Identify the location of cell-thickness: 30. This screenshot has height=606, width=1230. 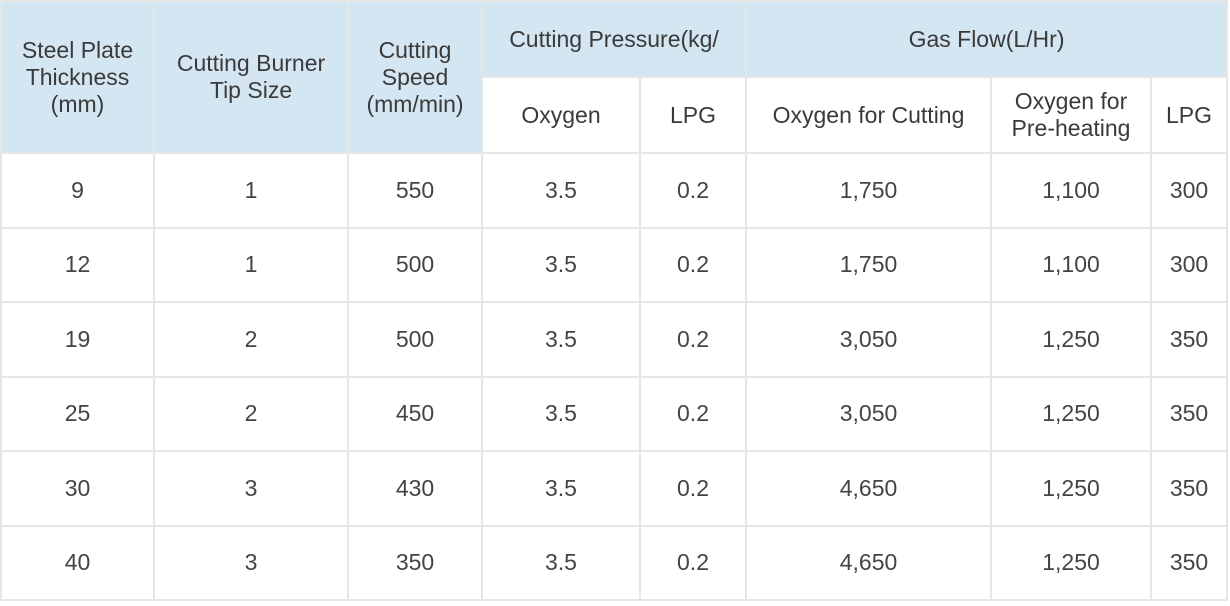
(77, 488).